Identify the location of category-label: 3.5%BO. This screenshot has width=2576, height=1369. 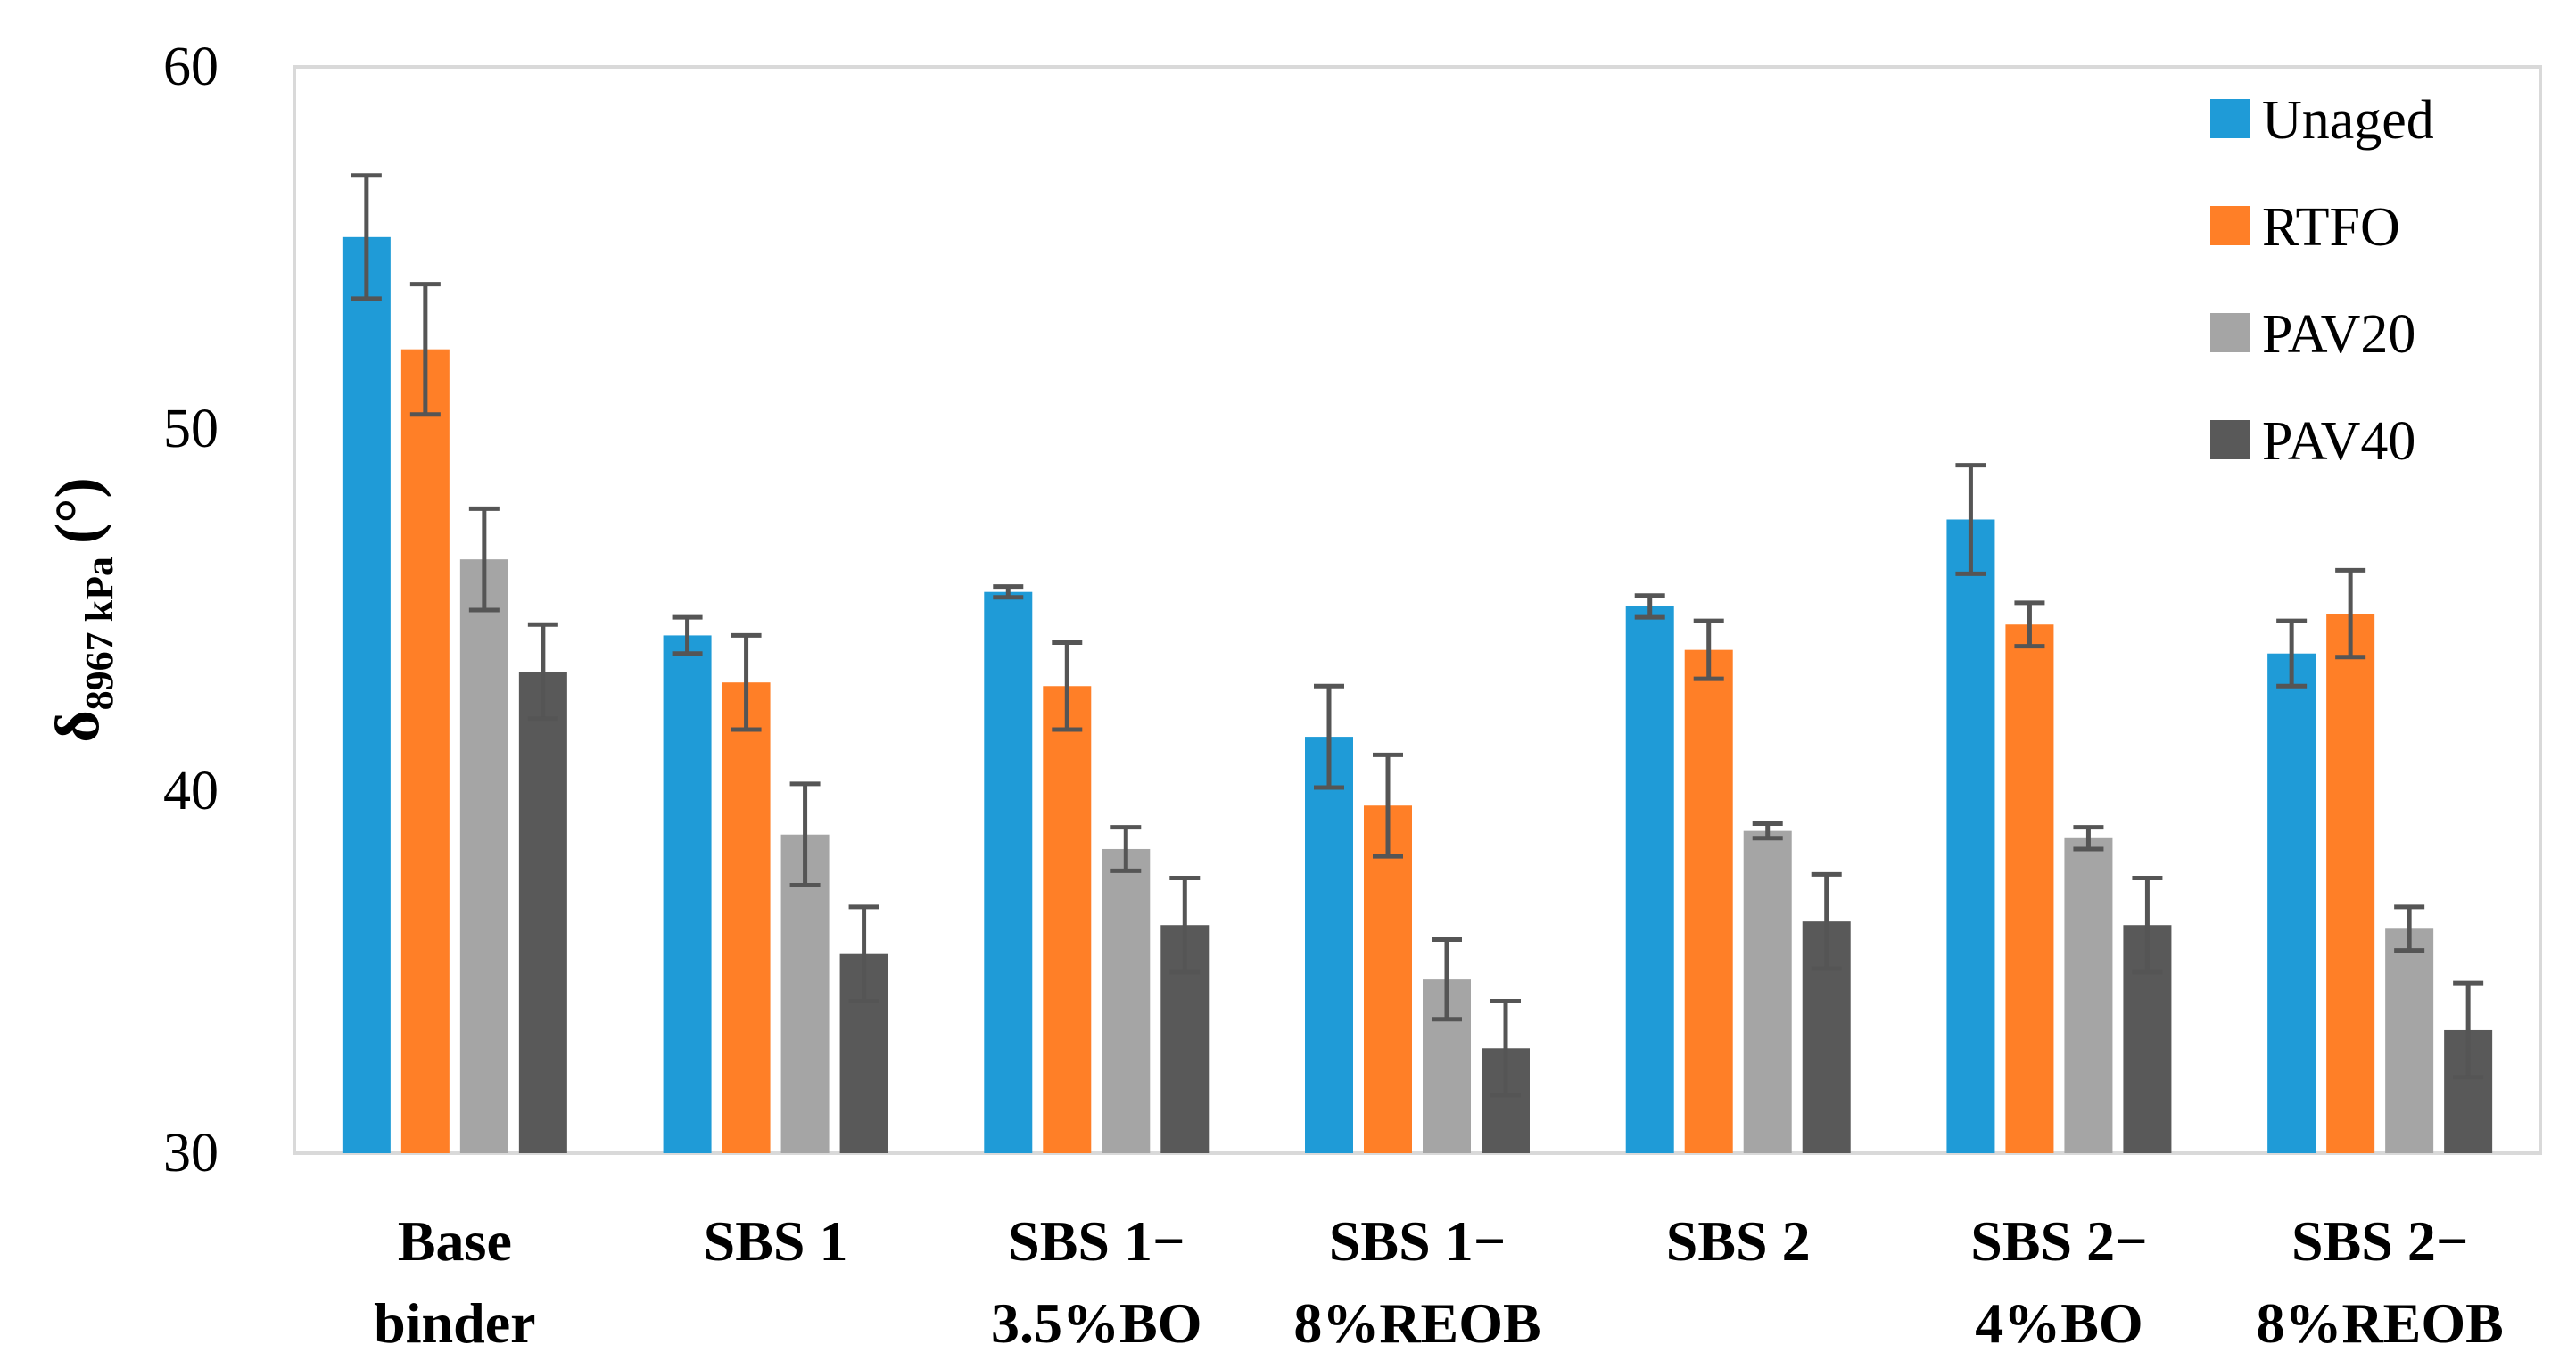
(1096, 1323).